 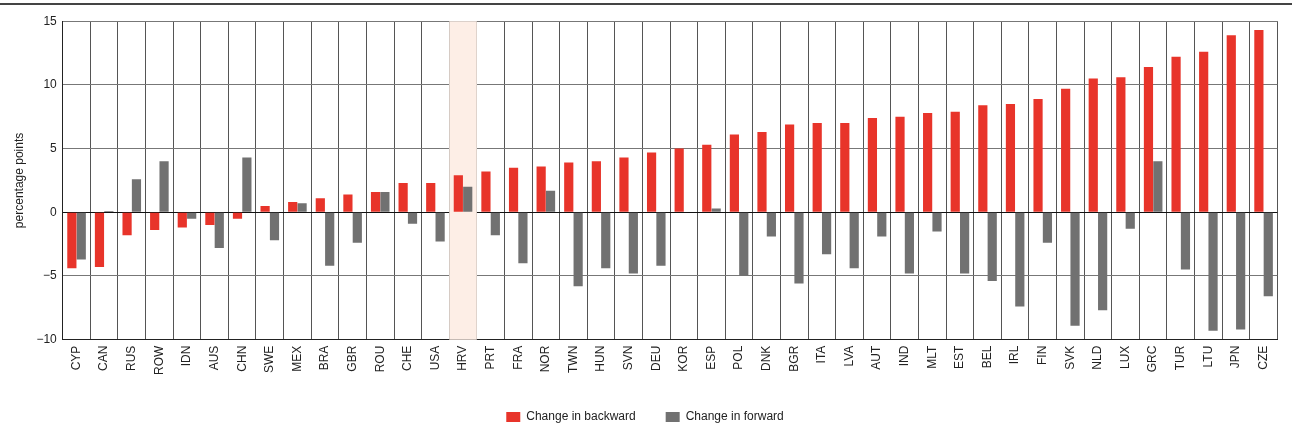 I want to click on x-tick-label: ESP, so click(x=710, y=357).